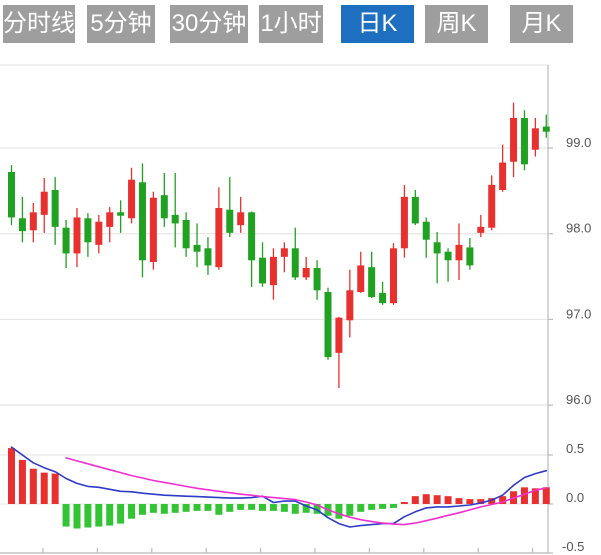 This screenshot has height=555, width=601. What do you see at coordinates (578, 142) in the screenshot?
I see `price-axis-label: 99.0` at bounding box center [578, 142].